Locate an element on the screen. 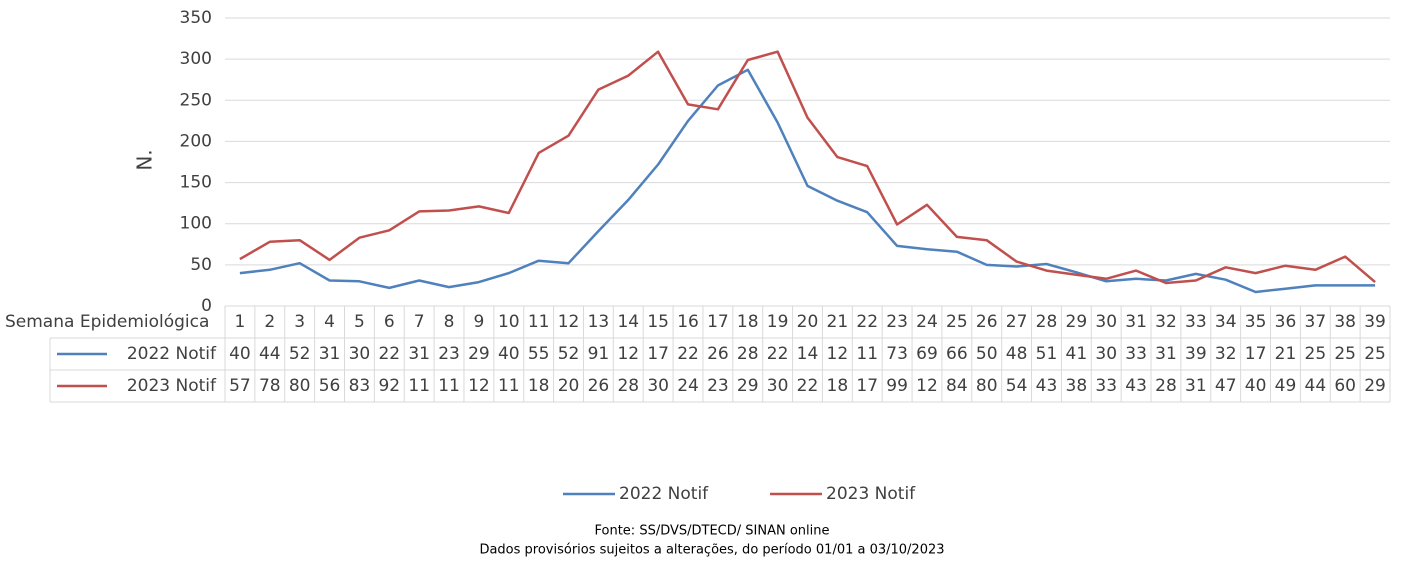  table-cell: 83 is located at coordinates (360, 386).